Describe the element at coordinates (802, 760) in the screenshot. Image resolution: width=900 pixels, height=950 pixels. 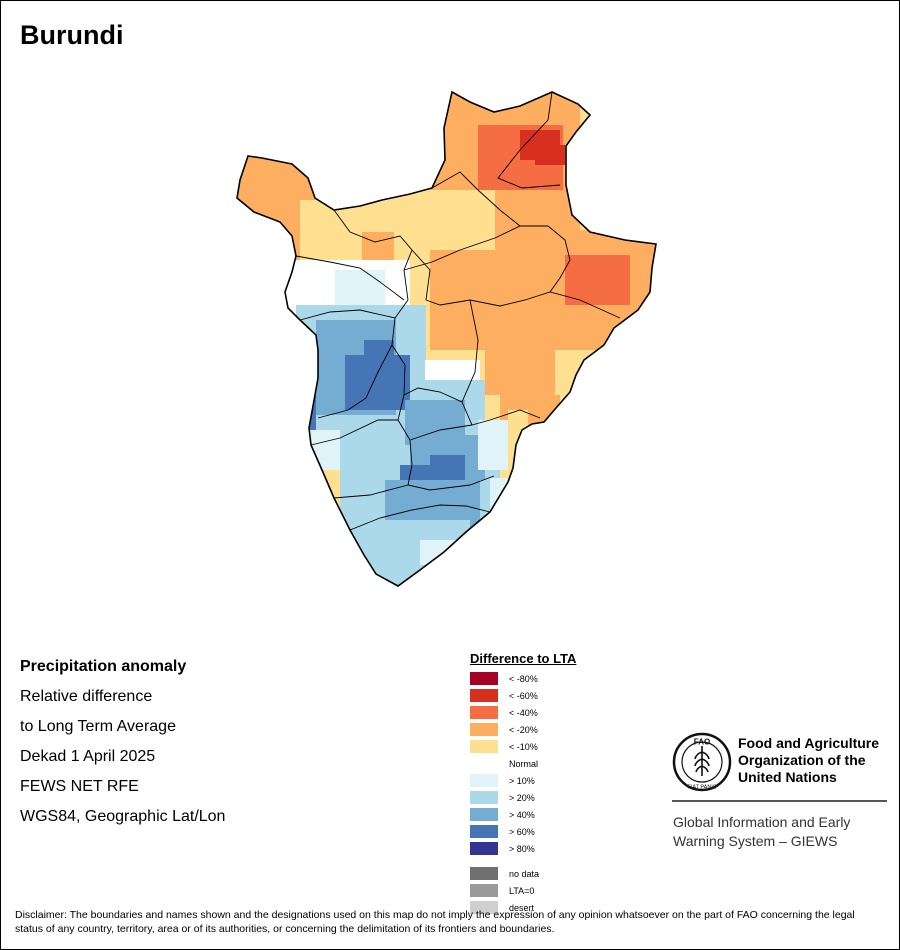
I see `org-name-line: Organization of the` at that location.